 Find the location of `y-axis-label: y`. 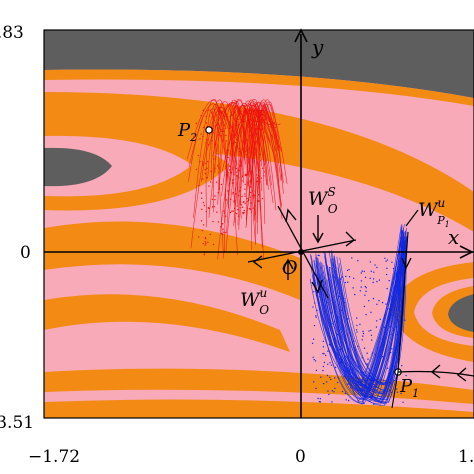

y-axis-label: y is located at coordinates (317, 47).